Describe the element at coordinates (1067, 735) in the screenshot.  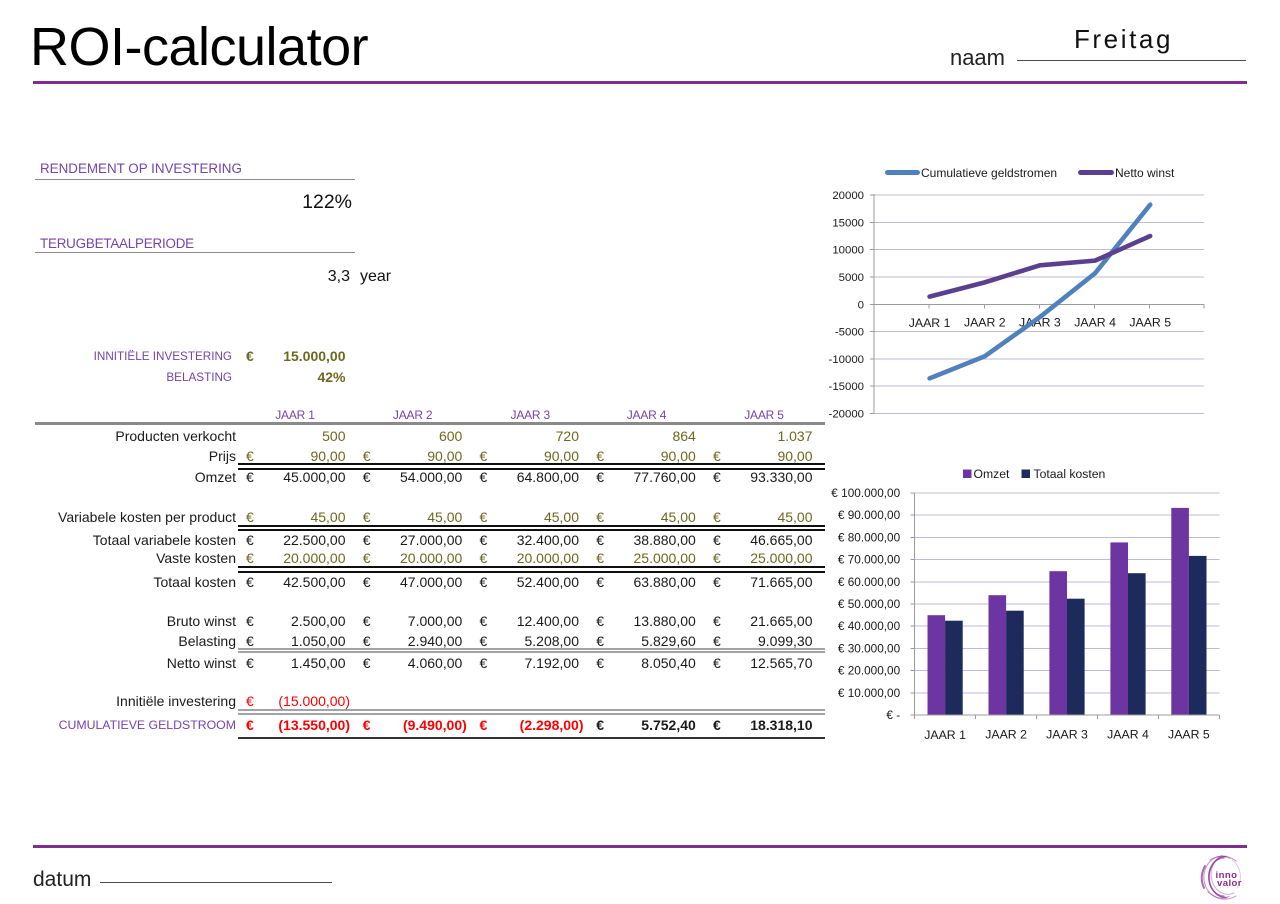
I see `svg-text: JAAR 3` at that location.